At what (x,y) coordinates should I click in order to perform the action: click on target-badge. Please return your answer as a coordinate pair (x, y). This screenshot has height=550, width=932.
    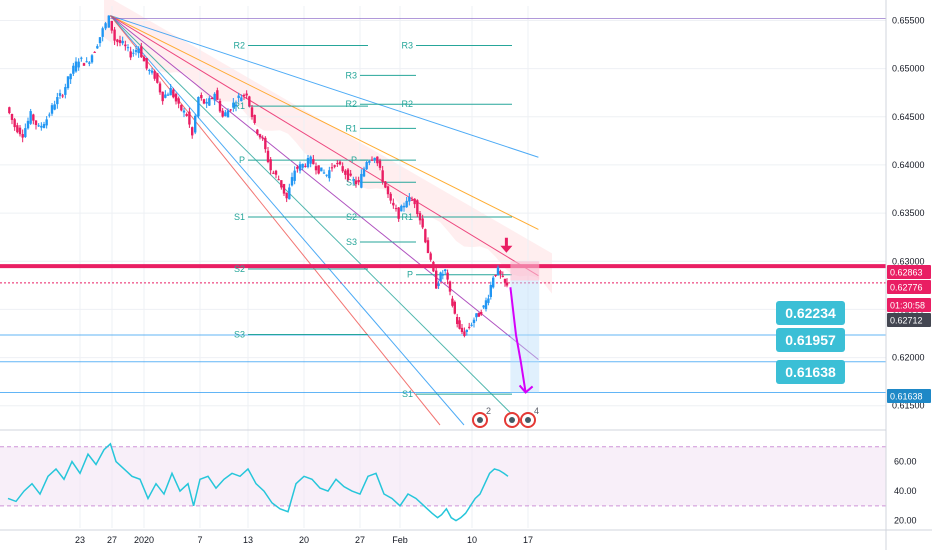
    Looking at the image, I should click on (810, 313).